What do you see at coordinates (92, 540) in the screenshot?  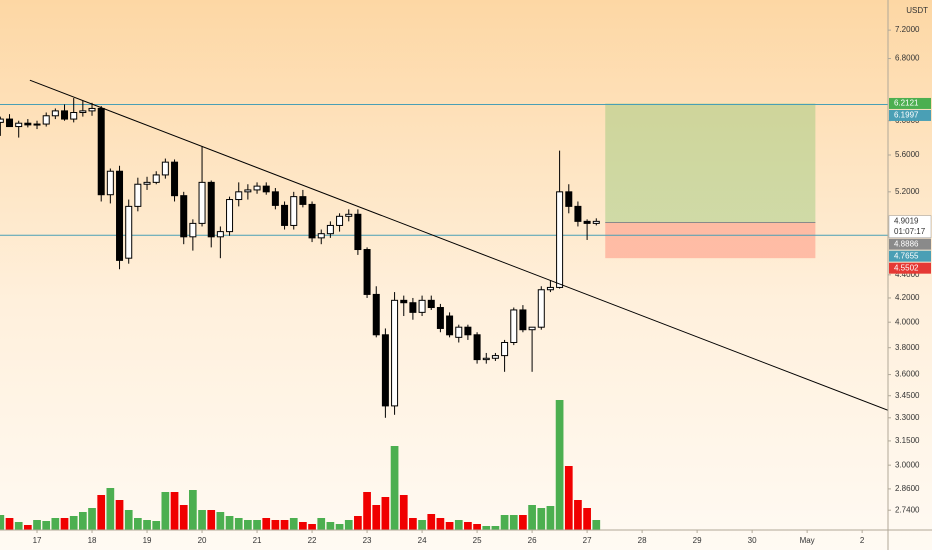 I see `x-tick-label: 18` at bounding box center [92, 540].